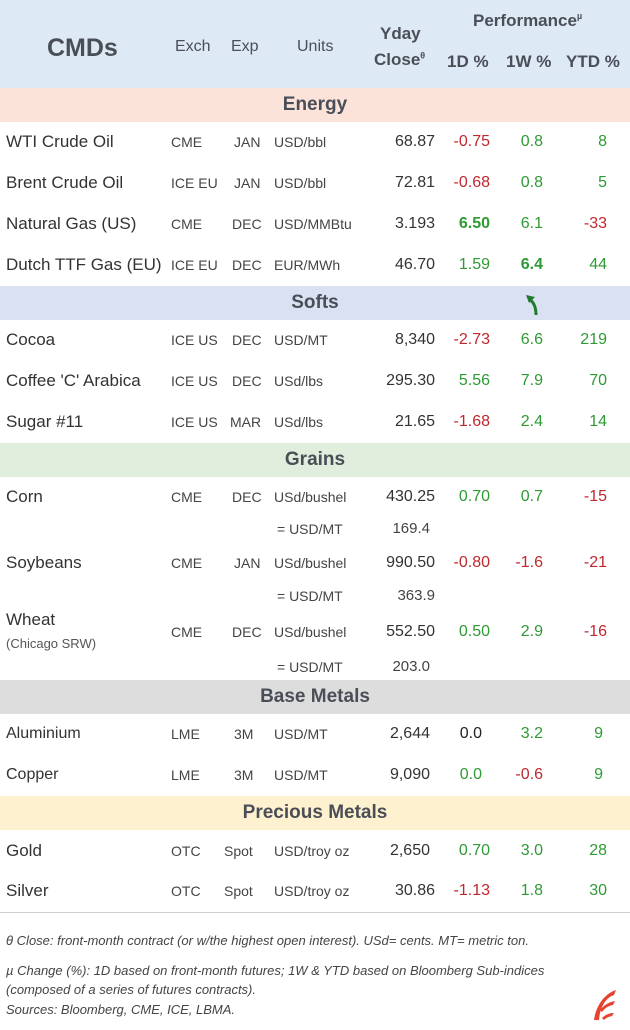 This screenshot has width=630, height=1030. I want to click on commodity-name: Soybeans, so click(44, 562).